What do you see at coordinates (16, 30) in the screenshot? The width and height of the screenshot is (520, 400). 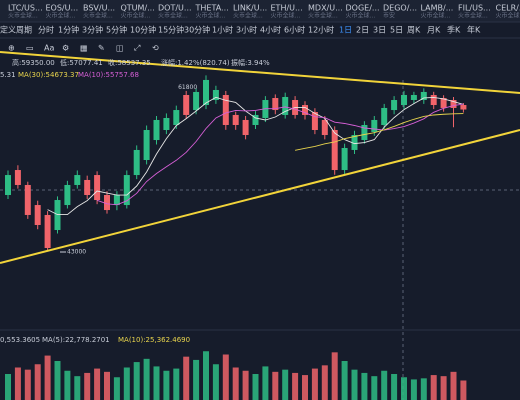 I see `period-button: 定义周期` at bounding box center [16, 30].